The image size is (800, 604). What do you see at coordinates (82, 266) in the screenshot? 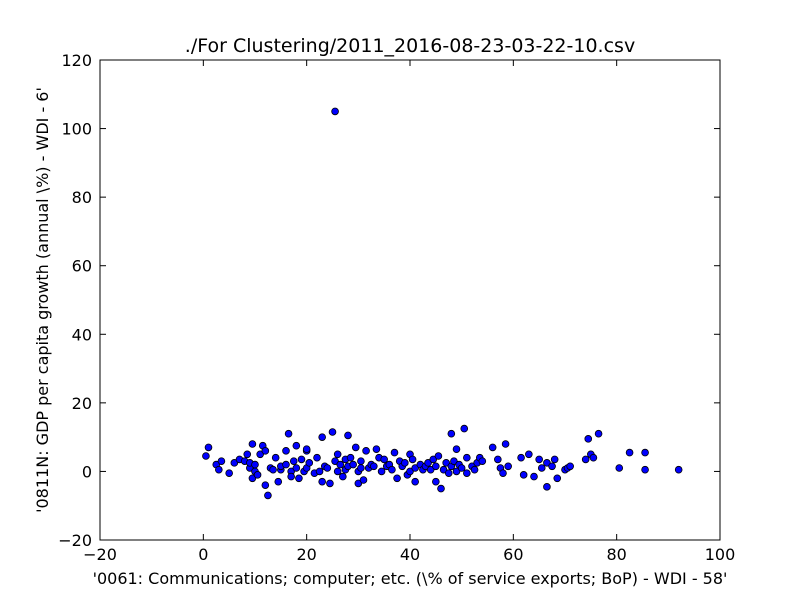
I see `y-tick-label: 60` at bounding box center [82, 266].